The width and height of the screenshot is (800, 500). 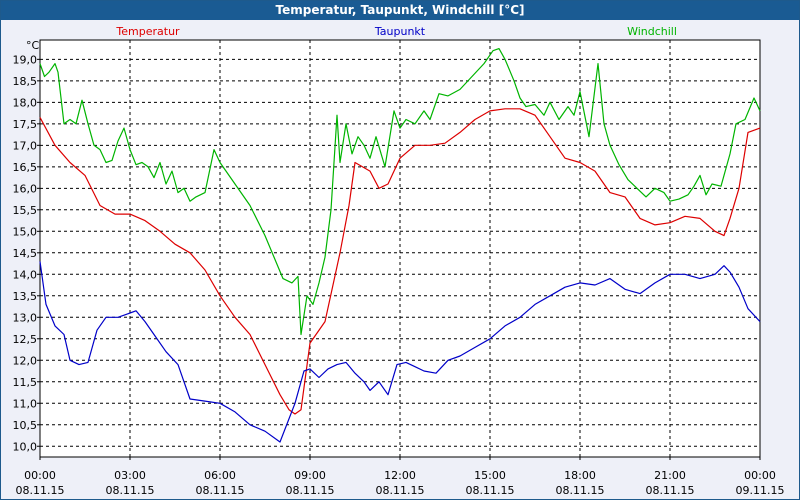 What do you see at coordinates (25, 339) in the screenshot?
I see `y-tick-label: 12,5` at bounding box center [25, 339].